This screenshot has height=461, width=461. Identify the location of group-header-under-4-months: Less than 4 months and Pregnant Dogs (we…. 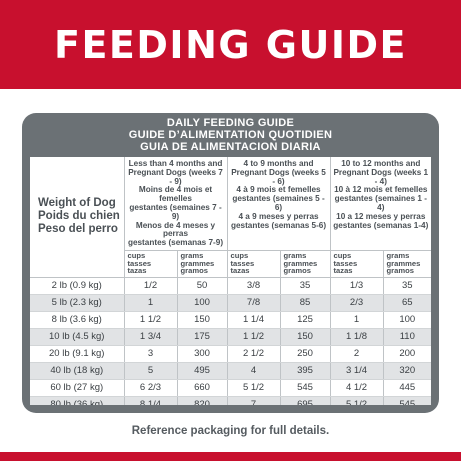
(176, 204).